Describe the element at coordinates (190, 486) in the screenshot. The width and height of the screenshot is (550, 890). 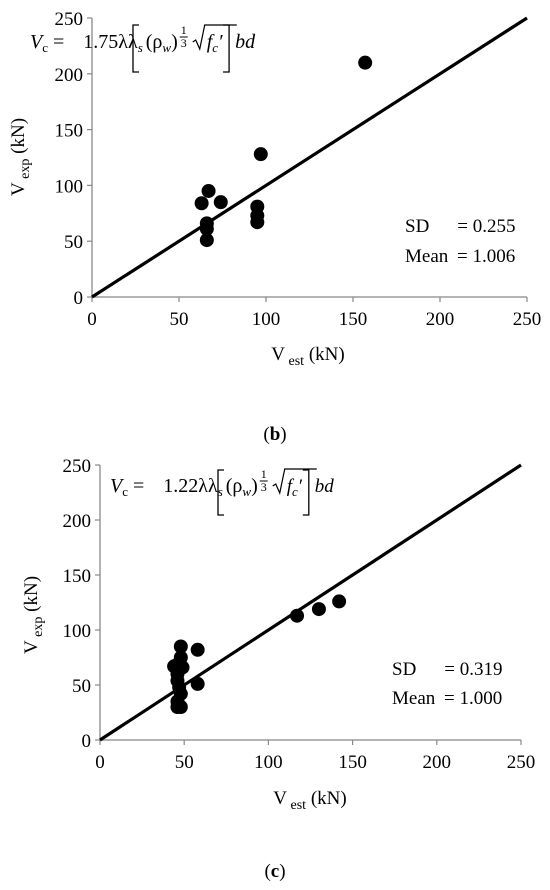
I see `formula-coefficient: 1.22λλ` at that location.